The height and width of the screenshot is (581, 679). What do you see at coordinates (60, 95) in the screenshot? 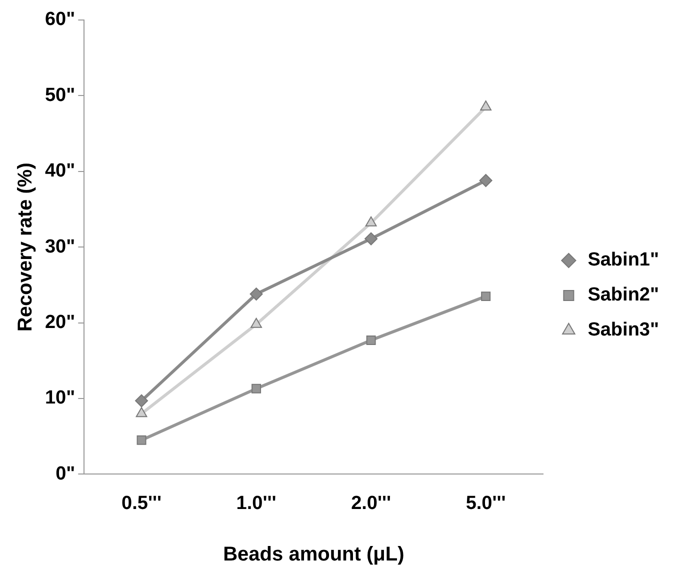
I see `y-tick-label: 50"` at bounding box center [60, 95].